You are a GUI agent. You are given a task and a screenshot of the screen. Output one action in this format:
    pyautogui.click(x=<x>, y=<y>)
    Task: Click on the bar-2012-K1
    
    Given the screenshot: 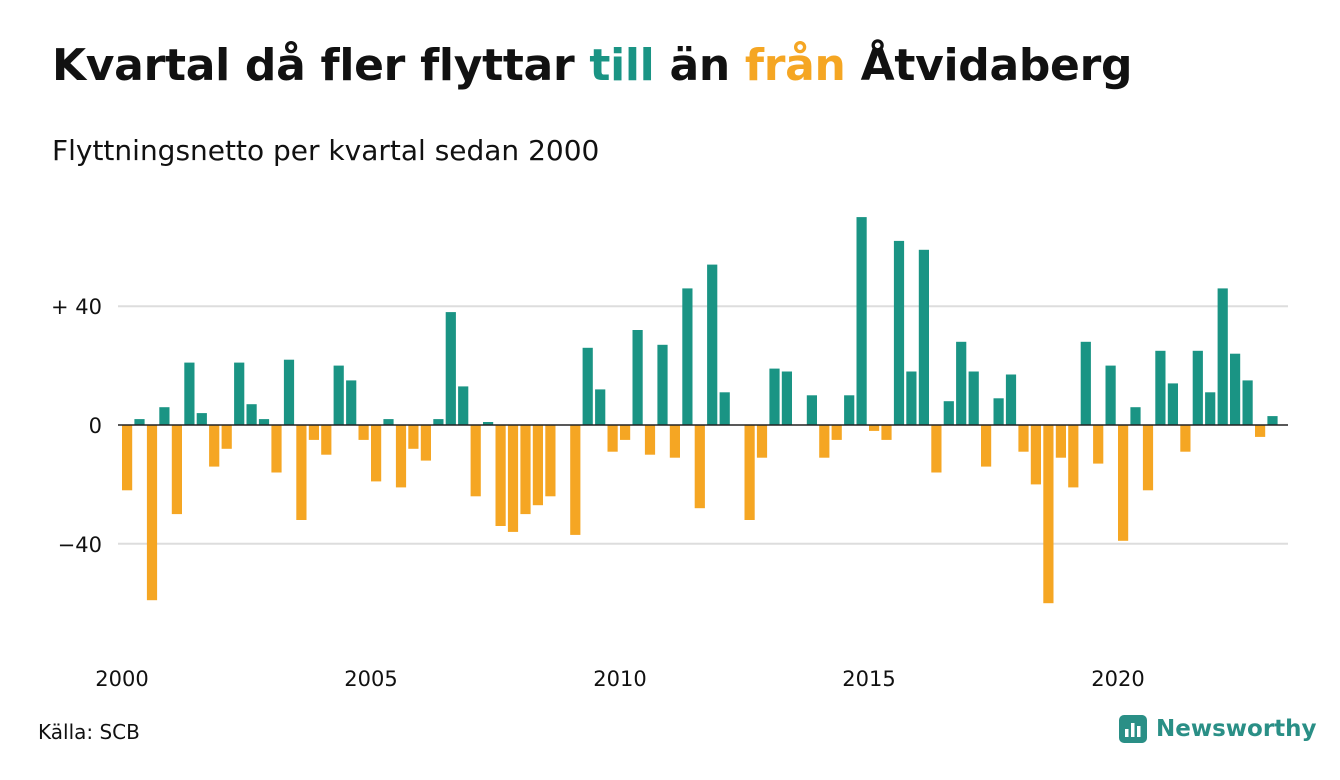 What is the action you would take?
    pyautogui.click(x=724, y=408)
    